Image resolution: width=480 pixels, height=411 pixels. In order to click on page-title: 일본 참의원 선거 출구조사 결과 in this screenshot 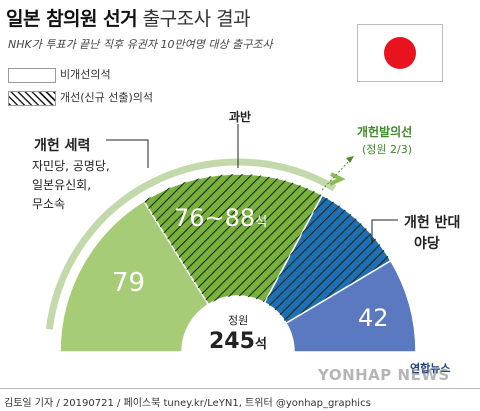, I will do `click(128, 17)`.